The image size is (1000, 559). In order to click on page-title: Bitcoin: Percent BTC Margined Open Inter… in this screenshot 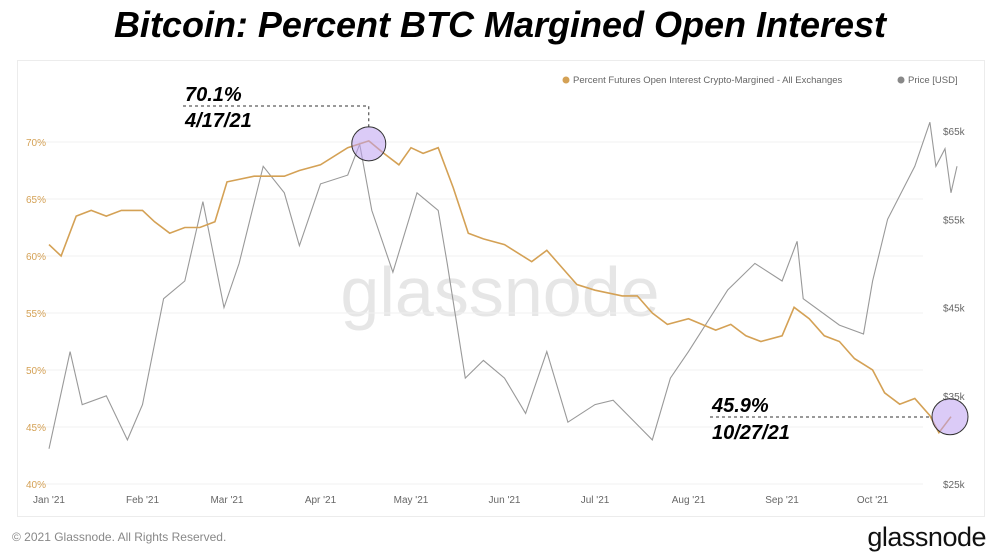, I will do `click(500, 24)`.